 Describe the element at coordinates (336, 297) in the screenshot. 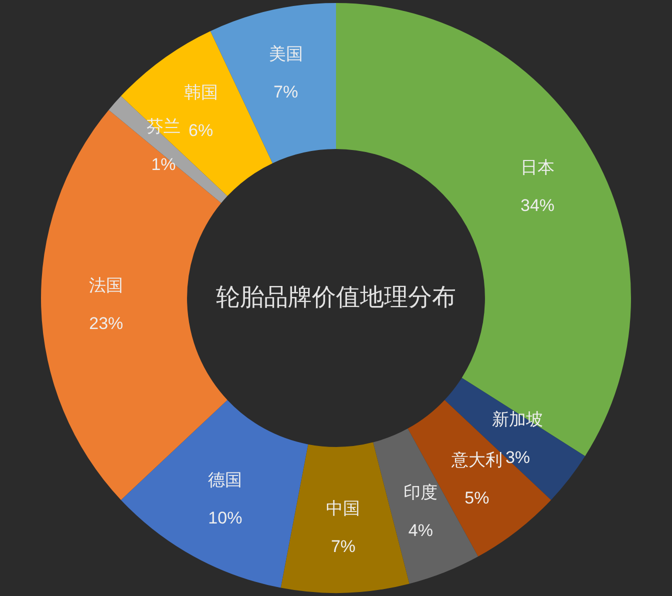

I see `text: 轮胎品牌价值地理分布` at that location.